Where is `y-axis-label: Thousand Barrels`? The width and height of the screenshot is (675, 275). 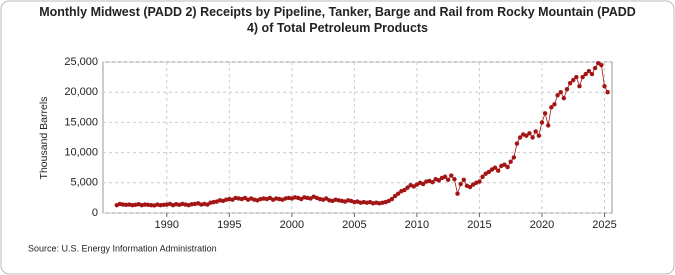 y-axis-label: Thousand Barrels is located at coordinates (44, 138).